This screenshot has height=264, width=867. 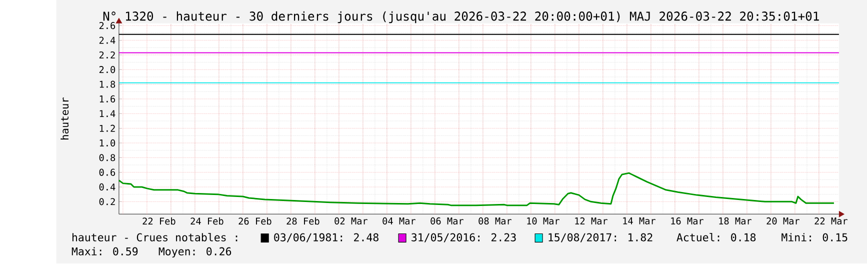 What do you see at coordinates (591, 221) in the screenshot?
I see `x-tick-label: 12 Mar` at bounding box center [591, 221].